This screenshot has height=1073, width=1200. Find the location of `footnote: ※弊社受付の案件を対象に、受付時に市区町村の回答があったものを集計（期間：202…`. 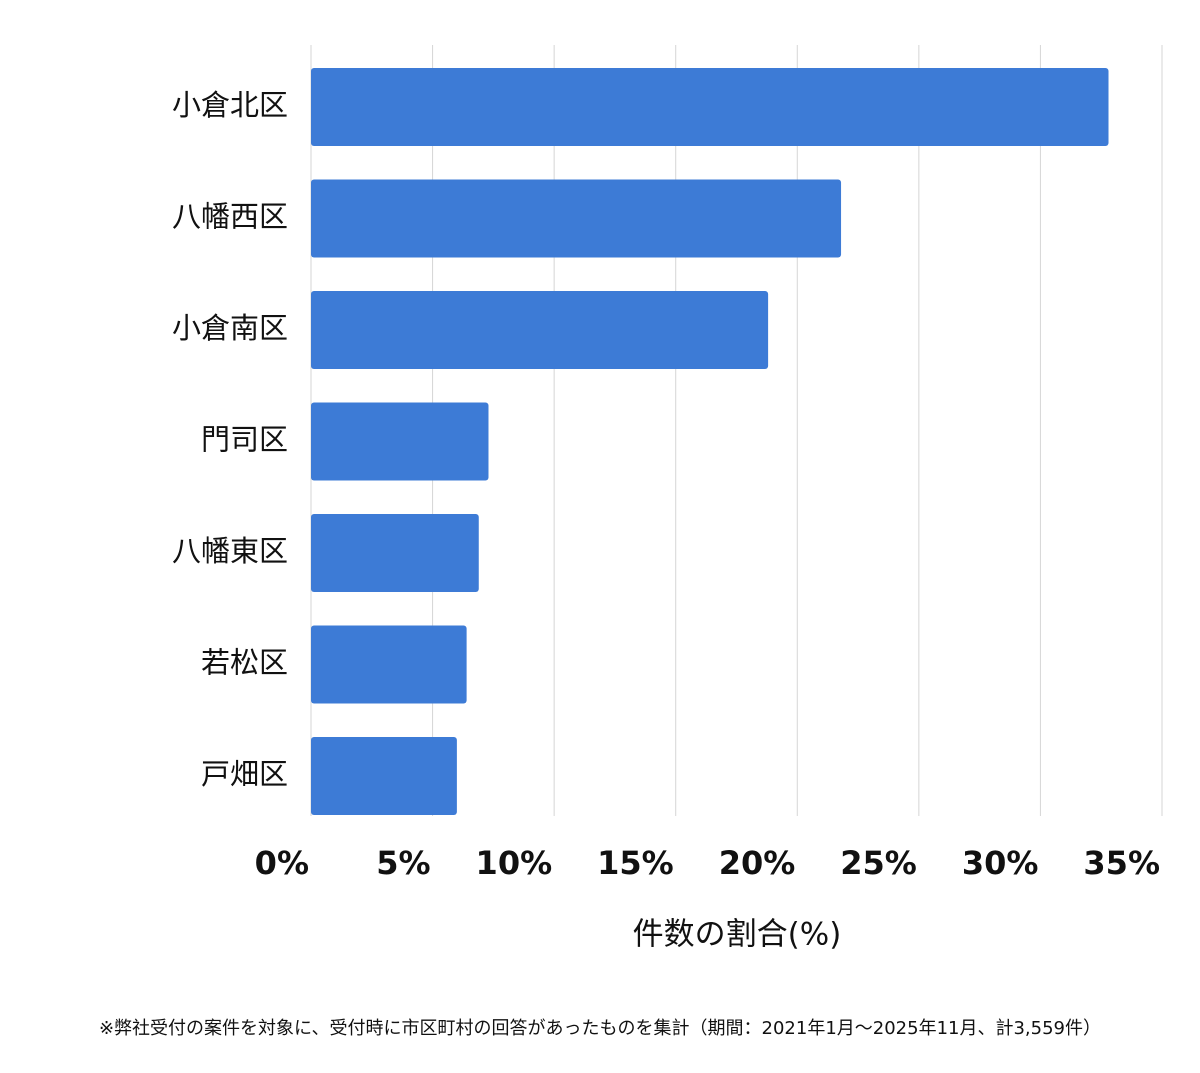

footnote: ※弊社受付の案件を対象に、受付時に市区町村の回答があったものを集計（期間：202… is located at coordinates (600, 1028).